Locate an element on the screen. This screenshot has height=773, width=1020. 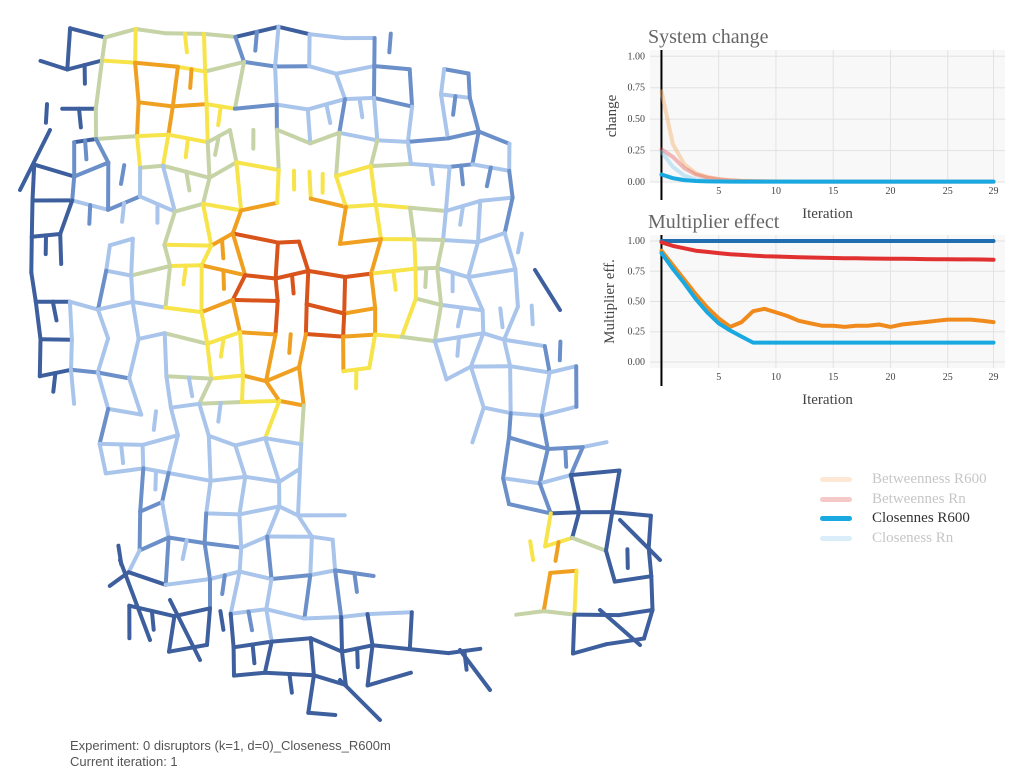
legend-swatch is located at coordinates (836, 499).